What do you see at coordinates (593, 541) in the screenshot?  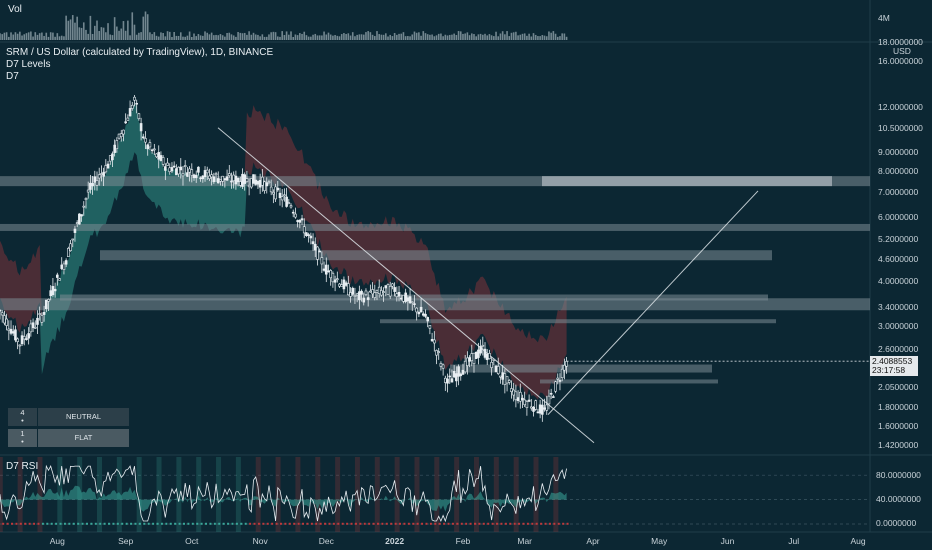 I see `time-axis-label: Apr` at bounding box center [593, 541].